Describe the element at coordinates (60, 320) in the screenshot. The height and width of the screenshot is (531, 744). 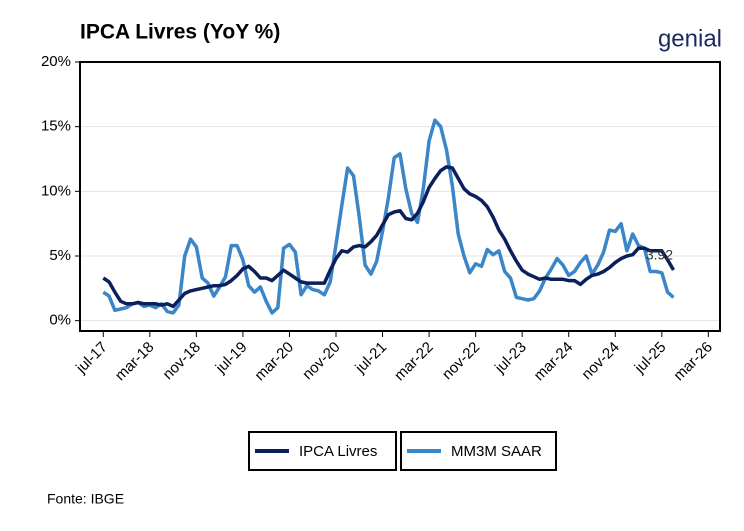
I see `y-tick-label: 0%` at that location.